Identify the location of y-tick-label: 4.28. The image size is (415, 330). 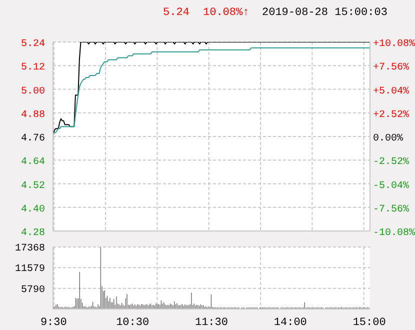
(32, 233).